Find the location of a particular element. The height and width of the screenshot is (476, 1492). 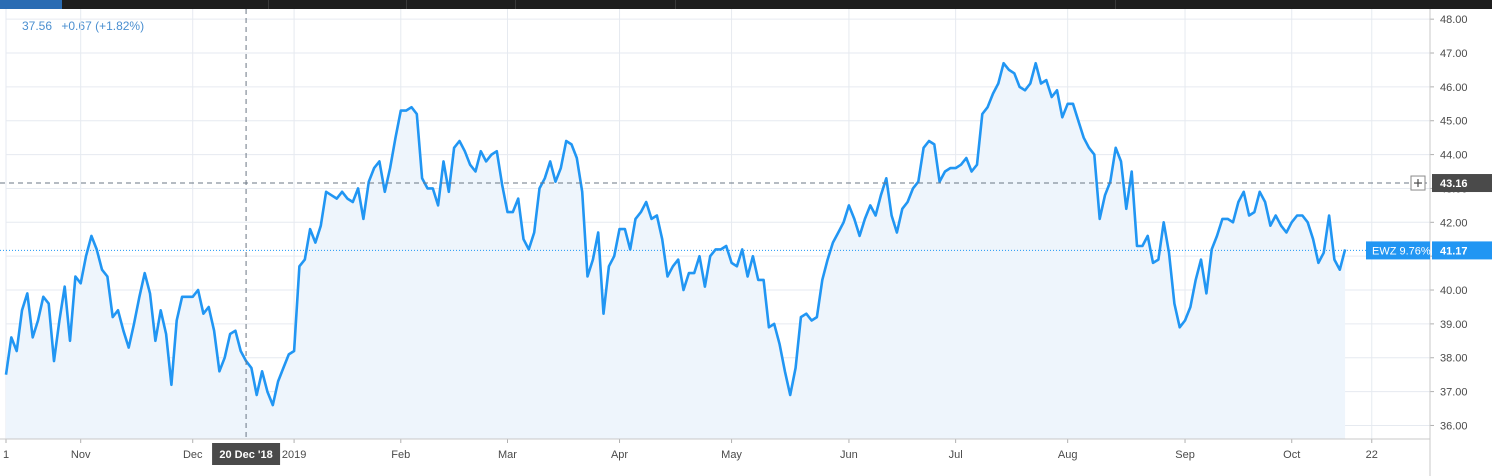

legend-last-value: 37.56 is located at coordinates (37, 26).